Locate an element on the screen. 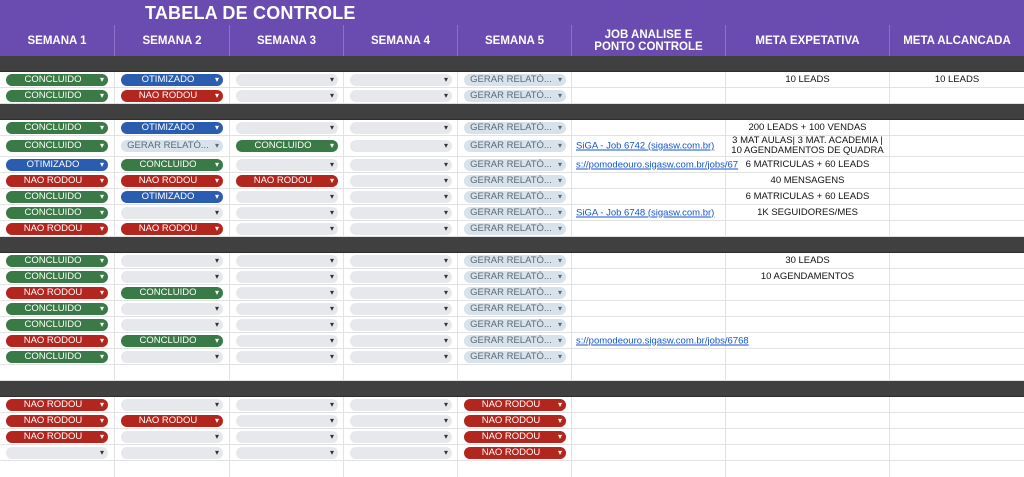  meta-expetativa-cell is located at coordinates (808, 340).